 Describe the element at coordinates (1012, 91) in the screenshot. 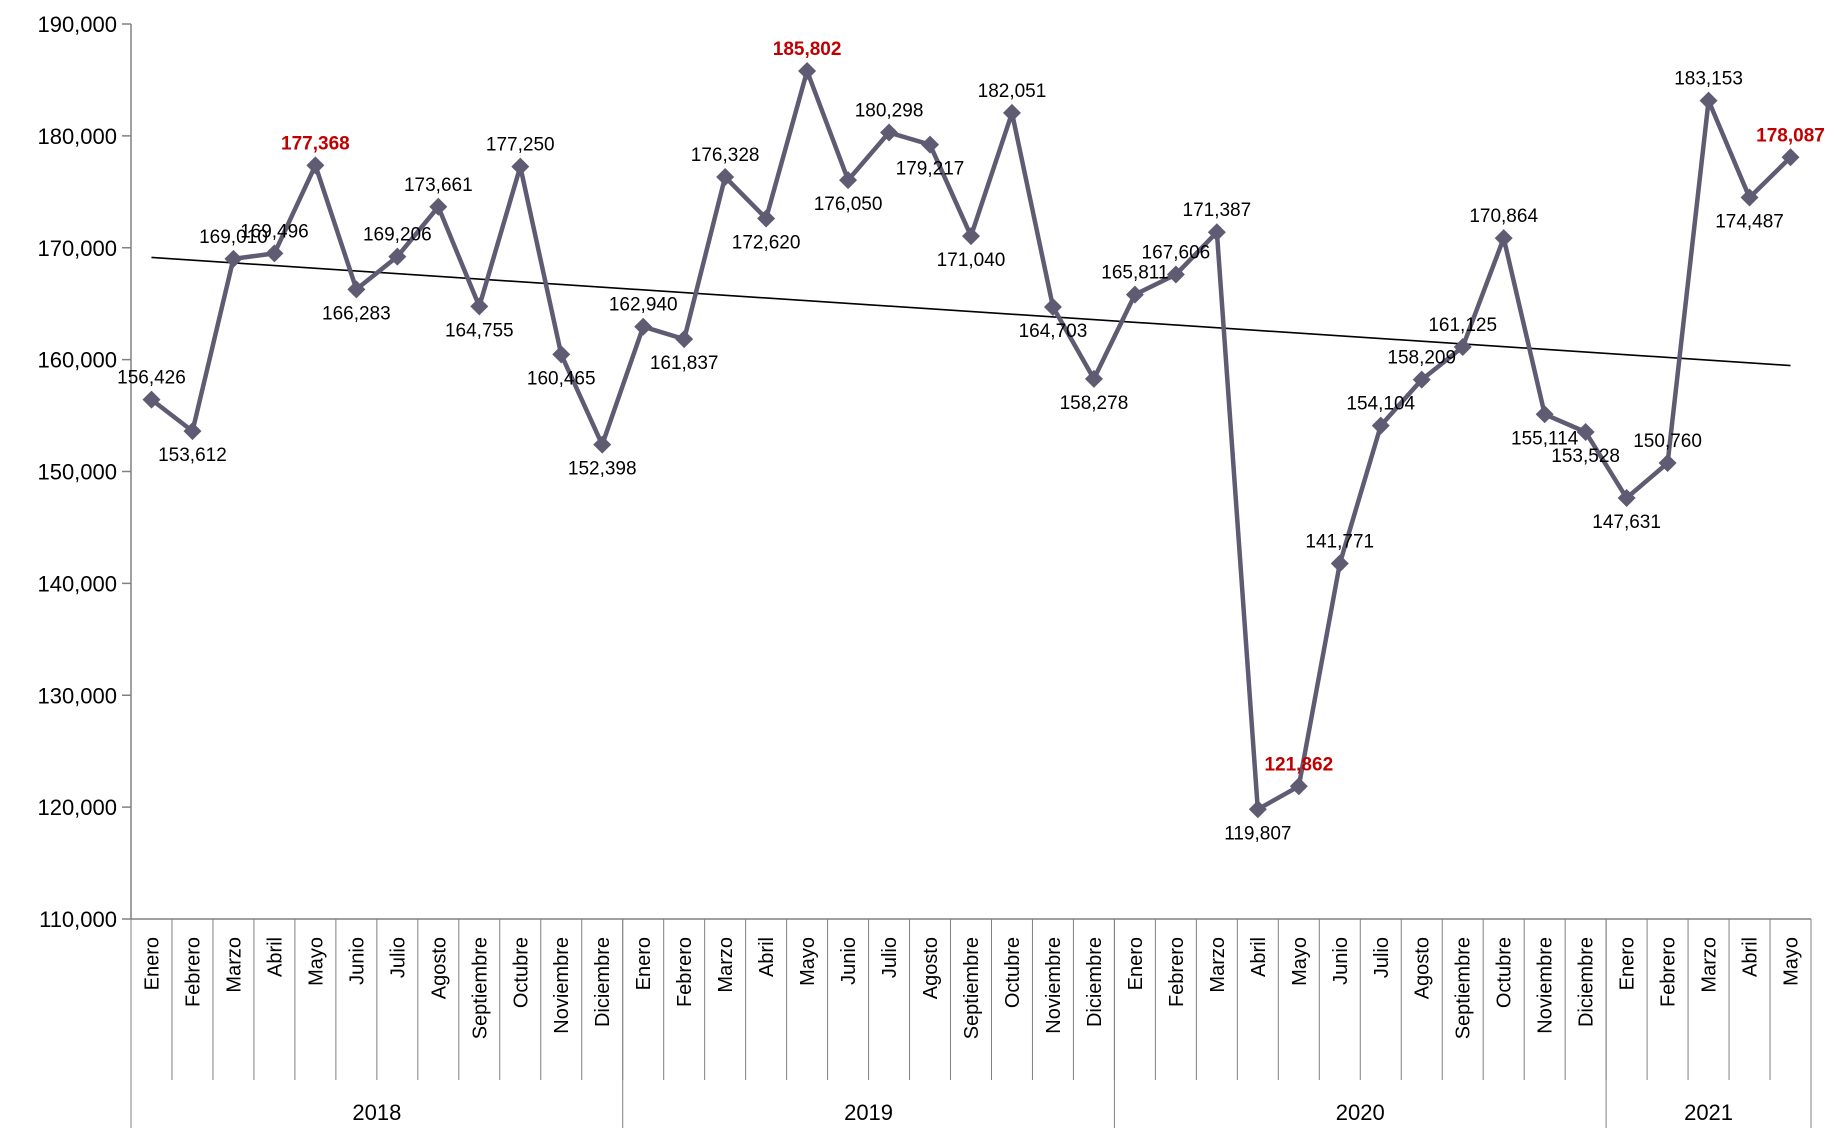

I see `data-label: 182,051` at that location.